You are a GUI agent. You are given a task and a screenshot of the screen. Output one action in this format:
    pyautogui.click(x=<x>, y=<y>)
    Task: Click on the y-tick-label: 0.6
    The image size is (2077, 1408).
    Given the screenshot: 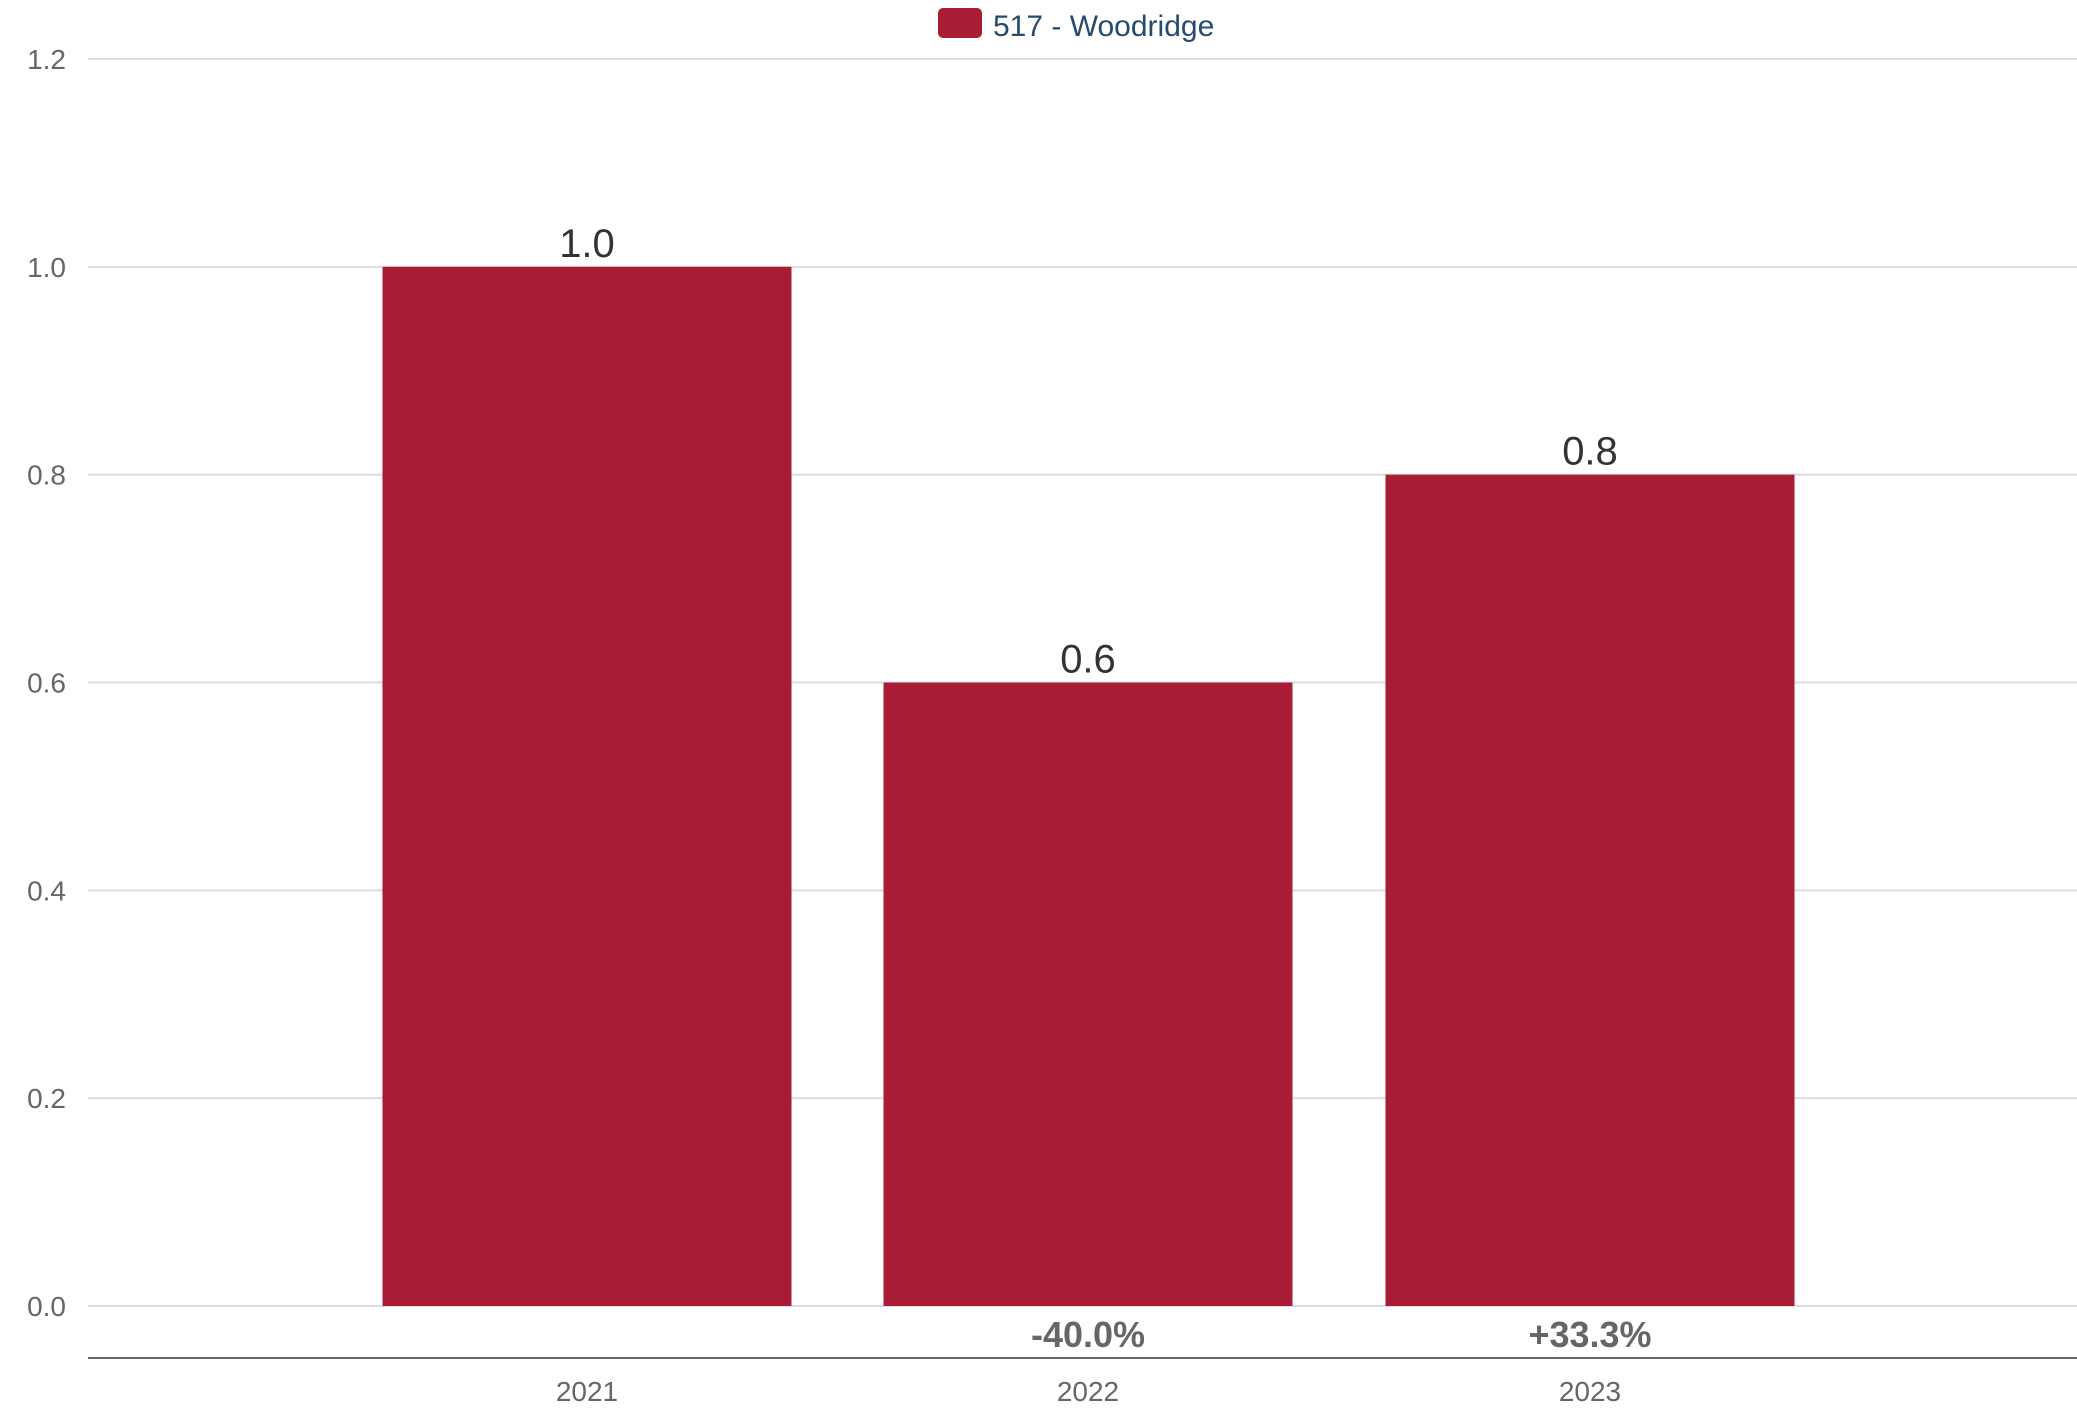 What is the action you would take?
    pyautogui.click(x=46, y=683)
    